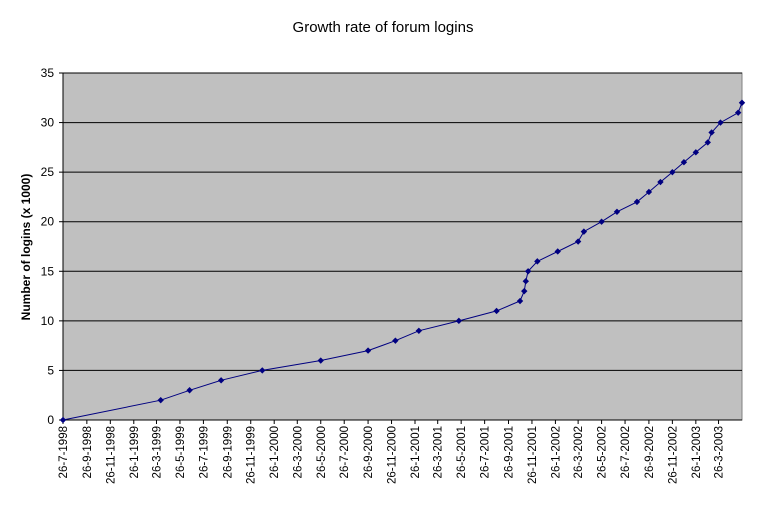 The width and height of the screenshot is (766, 509). I want to click on x-tick-label: 26-11-2001, so click(533, 455).